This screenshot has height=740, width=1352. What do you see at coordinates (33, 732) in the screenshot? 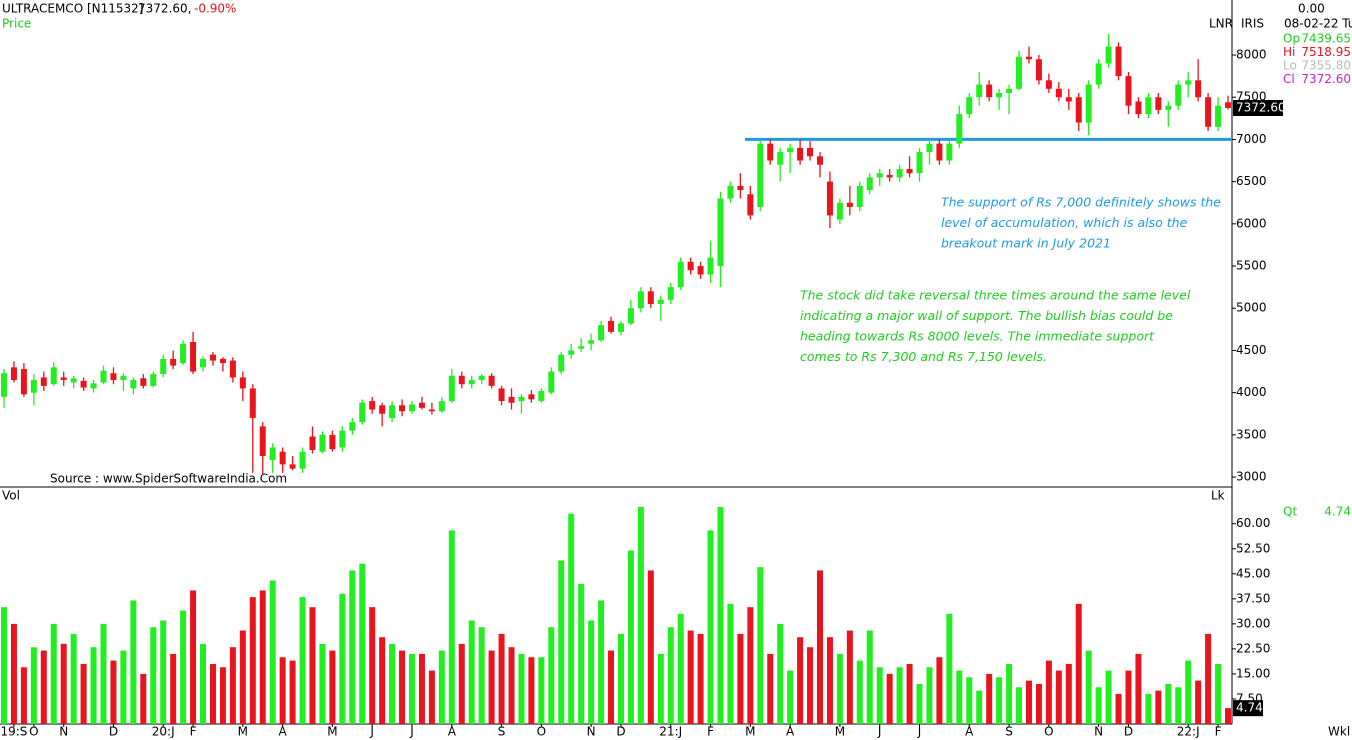
I see `x-tick-label: O` at bounding box center [33, 732].